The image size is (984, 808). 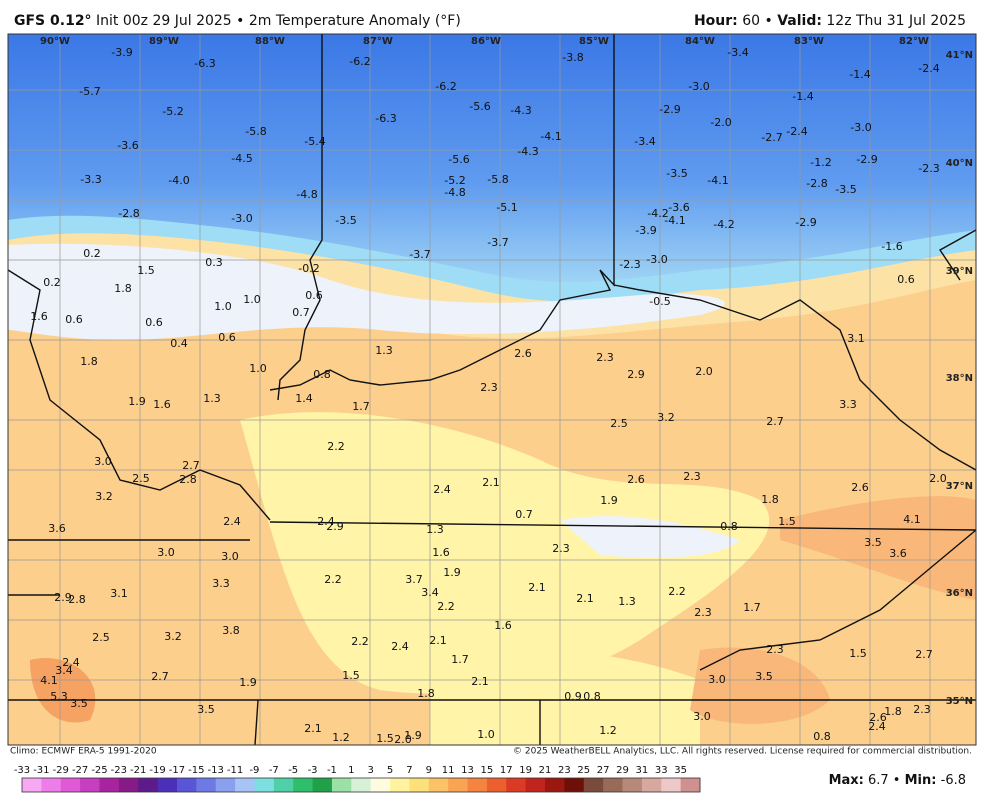 I want to click on anomaly-label: 1.0, so click(x=223, y=306).